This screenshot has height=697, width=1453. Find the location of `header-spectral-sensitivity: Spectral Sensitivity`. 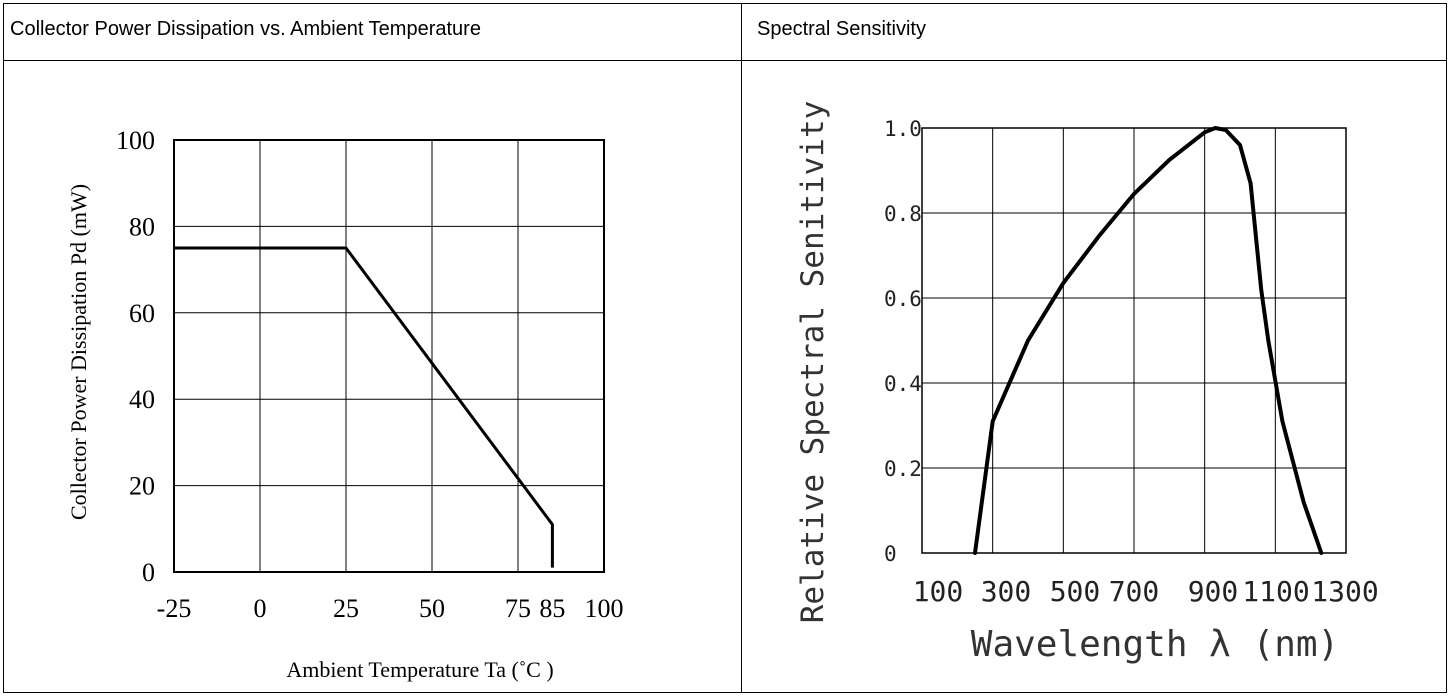

header-spectral-sensitivity: Spectral Sensitivity is located at coordinates (841, 29).